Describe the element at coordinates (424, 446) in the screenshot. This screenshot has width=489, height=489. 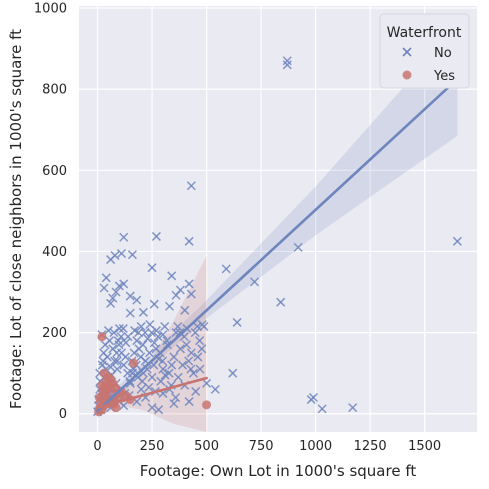
I see `x-tick-label: 1500` at that location.